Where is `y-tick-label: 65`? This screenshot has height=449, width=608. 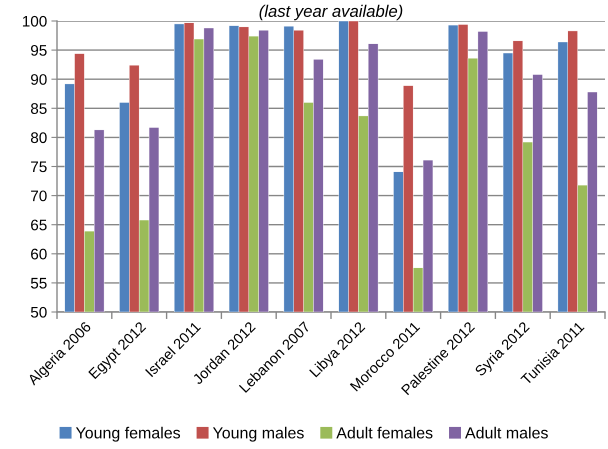
y-tick-label: 65 is located at coordinates (39, 225).